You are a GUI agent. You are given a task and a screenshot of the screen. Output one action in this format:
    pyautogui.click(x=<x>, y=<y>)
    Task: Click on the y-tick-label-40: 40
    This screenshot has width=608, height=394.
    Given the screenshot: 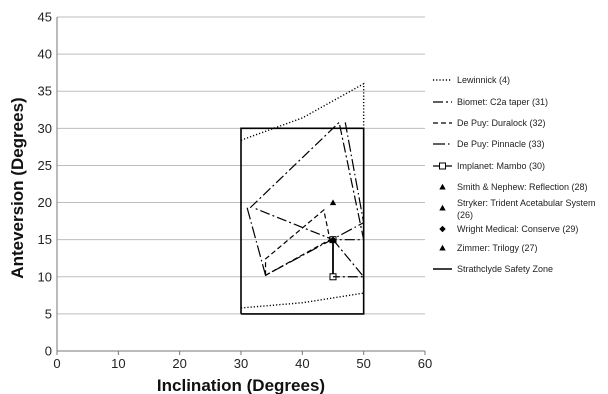 What is the action you would take?
    pyautogui.click(x=45, y=54)
    